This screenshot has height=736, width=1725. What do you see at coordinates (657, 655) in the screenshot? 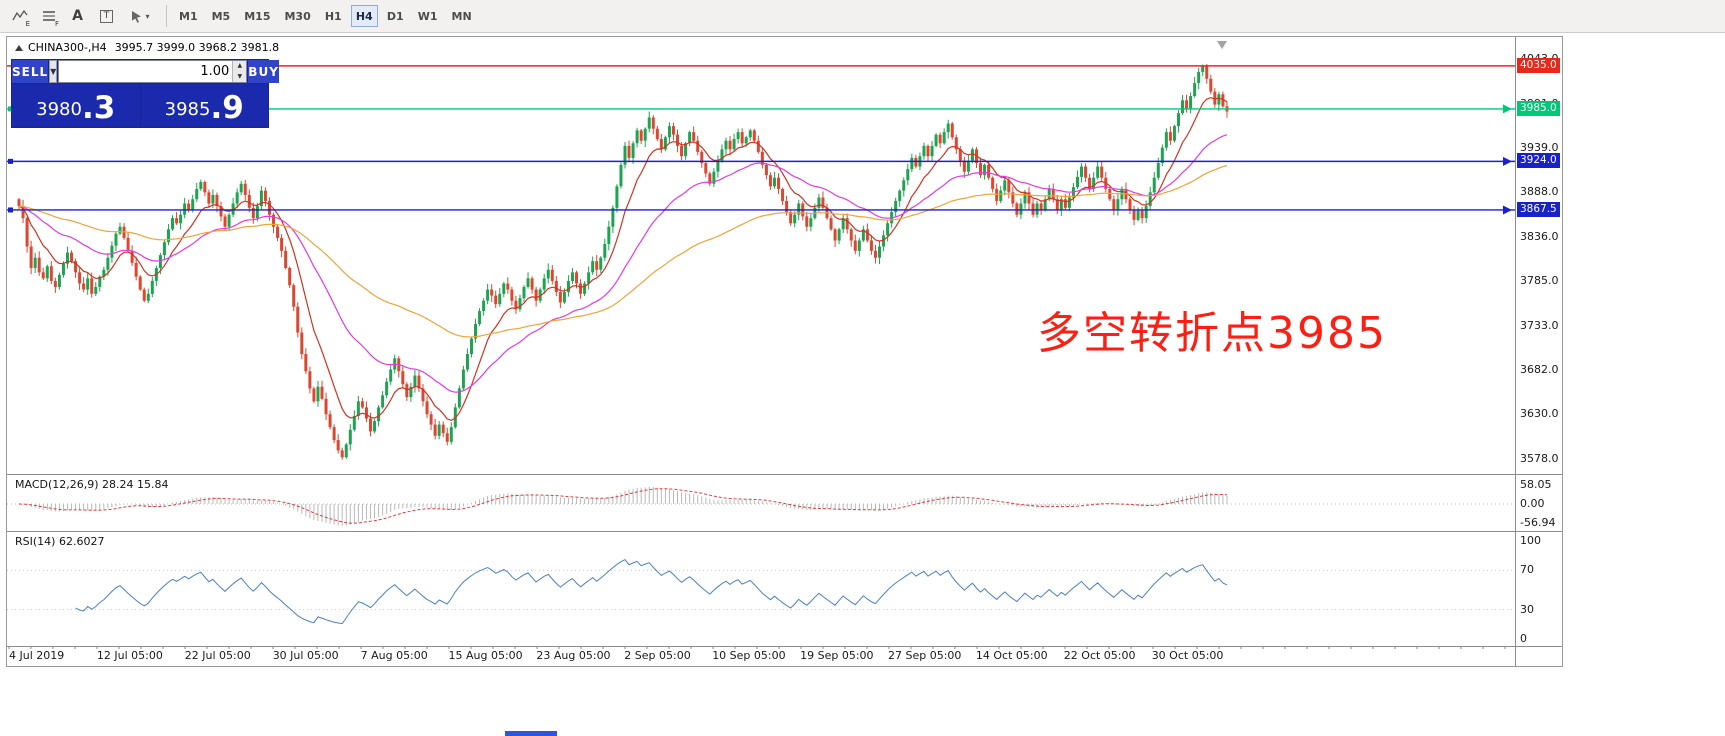
I see `time-axis-label: 2 Sep 05:00` at bounding box center [657, 655].